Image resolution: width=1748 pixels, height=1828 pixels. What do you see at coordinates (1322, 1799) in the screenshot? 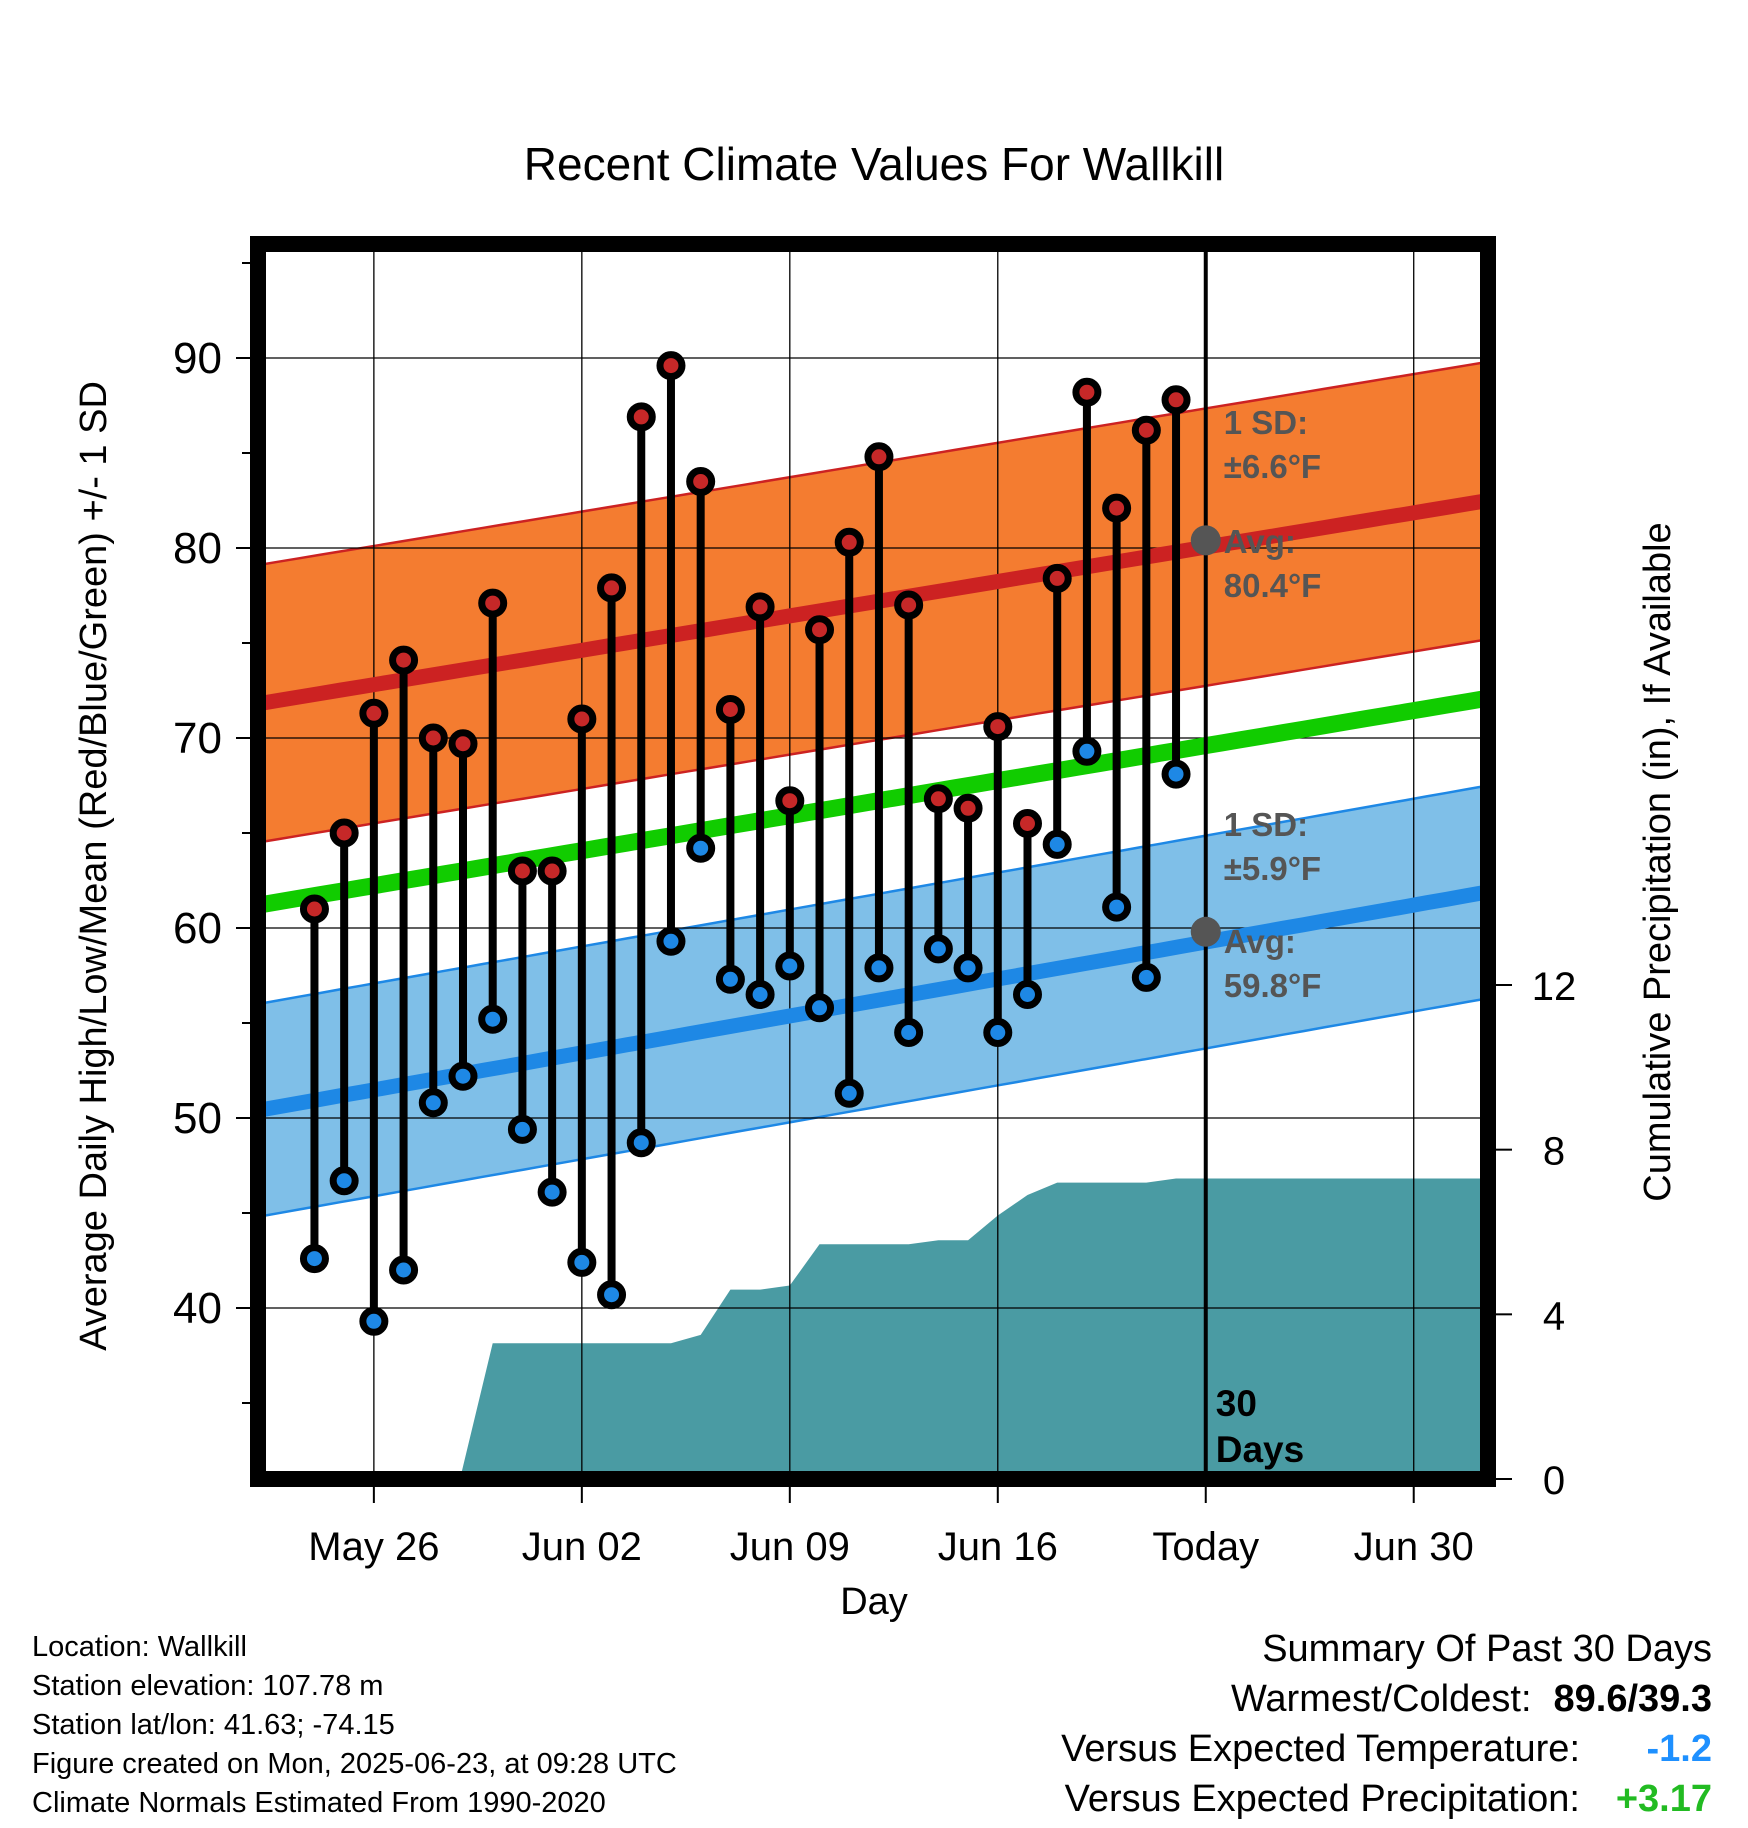
I see `precip-anomaly-label: Versus Expected Precipitation:` at bounding box center [1322, 1799].